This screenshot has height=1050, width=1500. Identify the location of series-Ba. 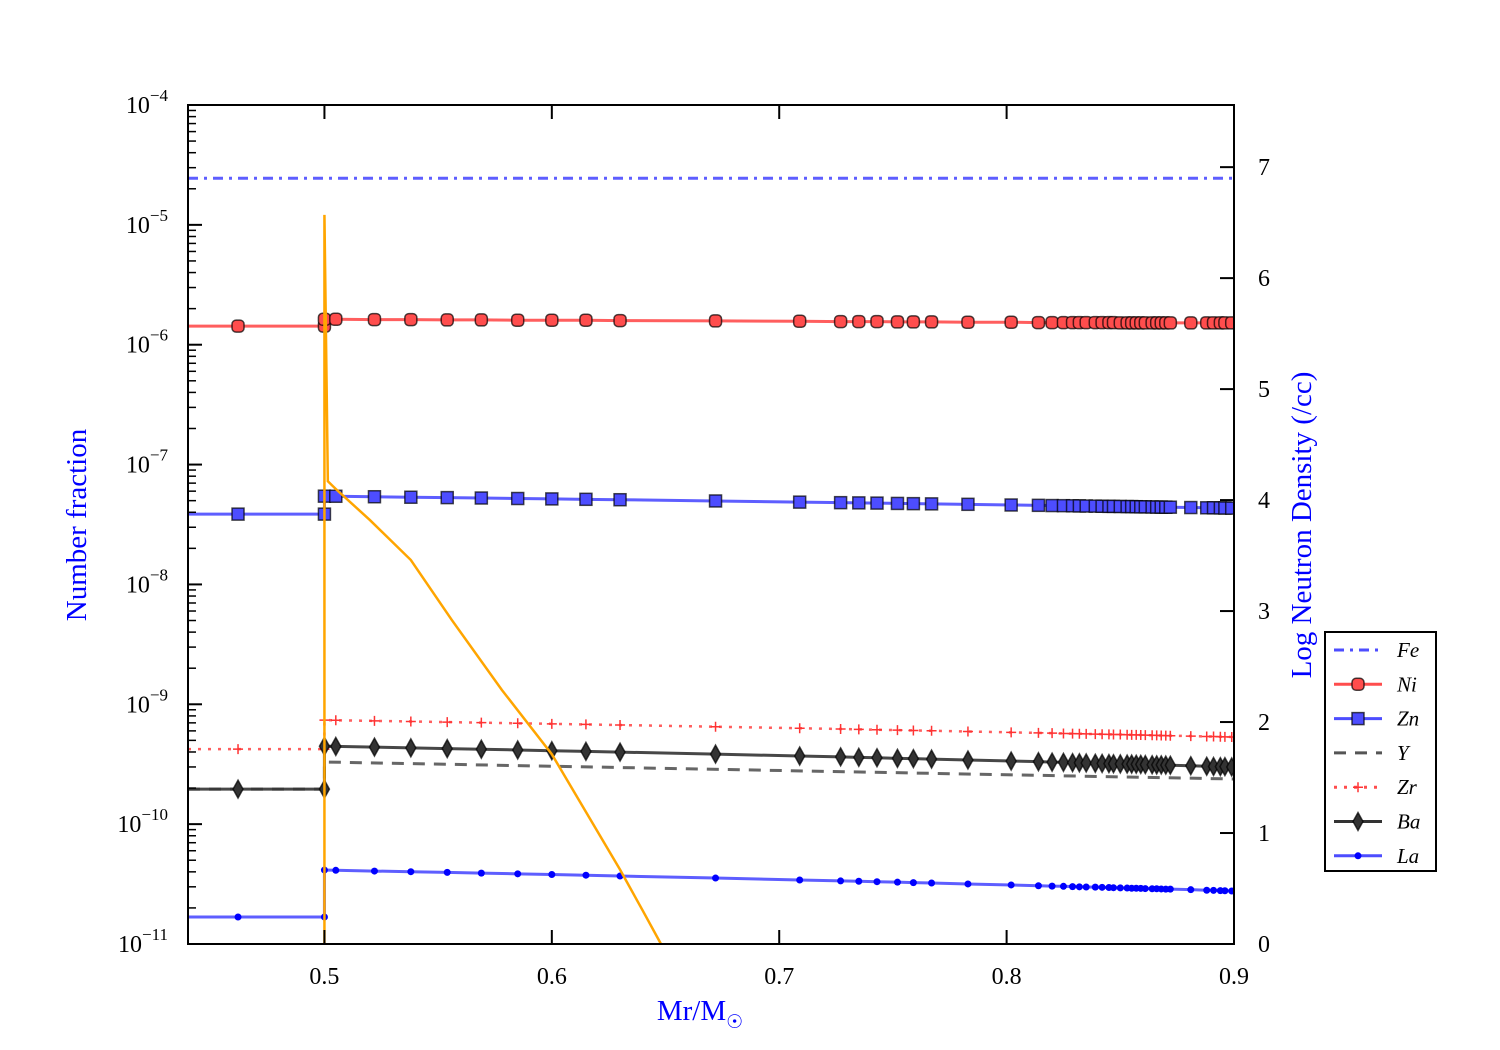
(711, 767).